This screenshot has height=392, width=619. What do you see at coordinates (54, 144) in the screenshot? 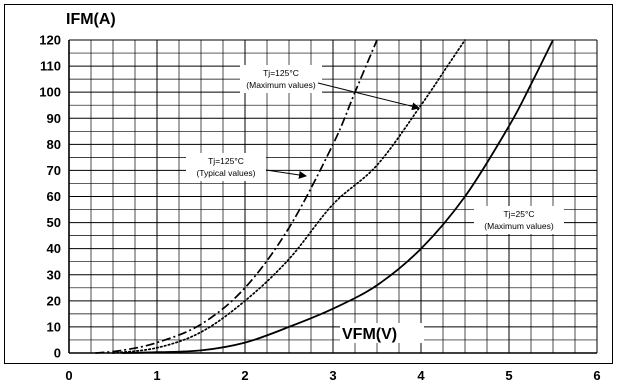
I see `y-tick-label: 80` at bounding box center [54, 144].